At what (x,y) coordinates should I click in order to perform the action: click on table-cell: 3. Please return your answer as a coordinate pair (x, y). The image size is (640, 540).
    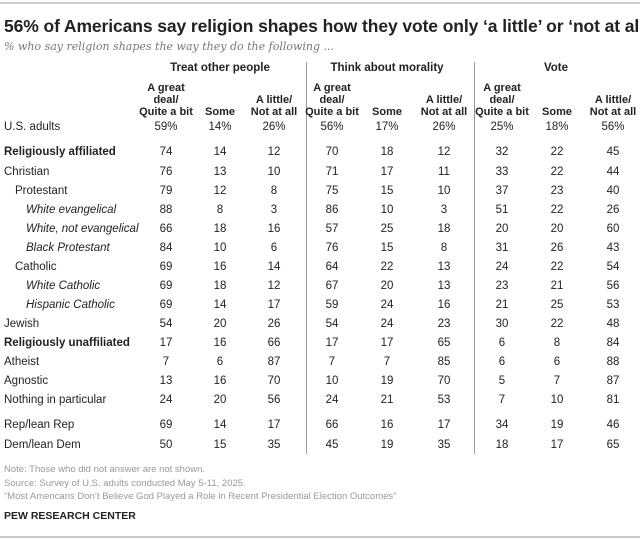
    Looking at the image, I should click on (274, 210).